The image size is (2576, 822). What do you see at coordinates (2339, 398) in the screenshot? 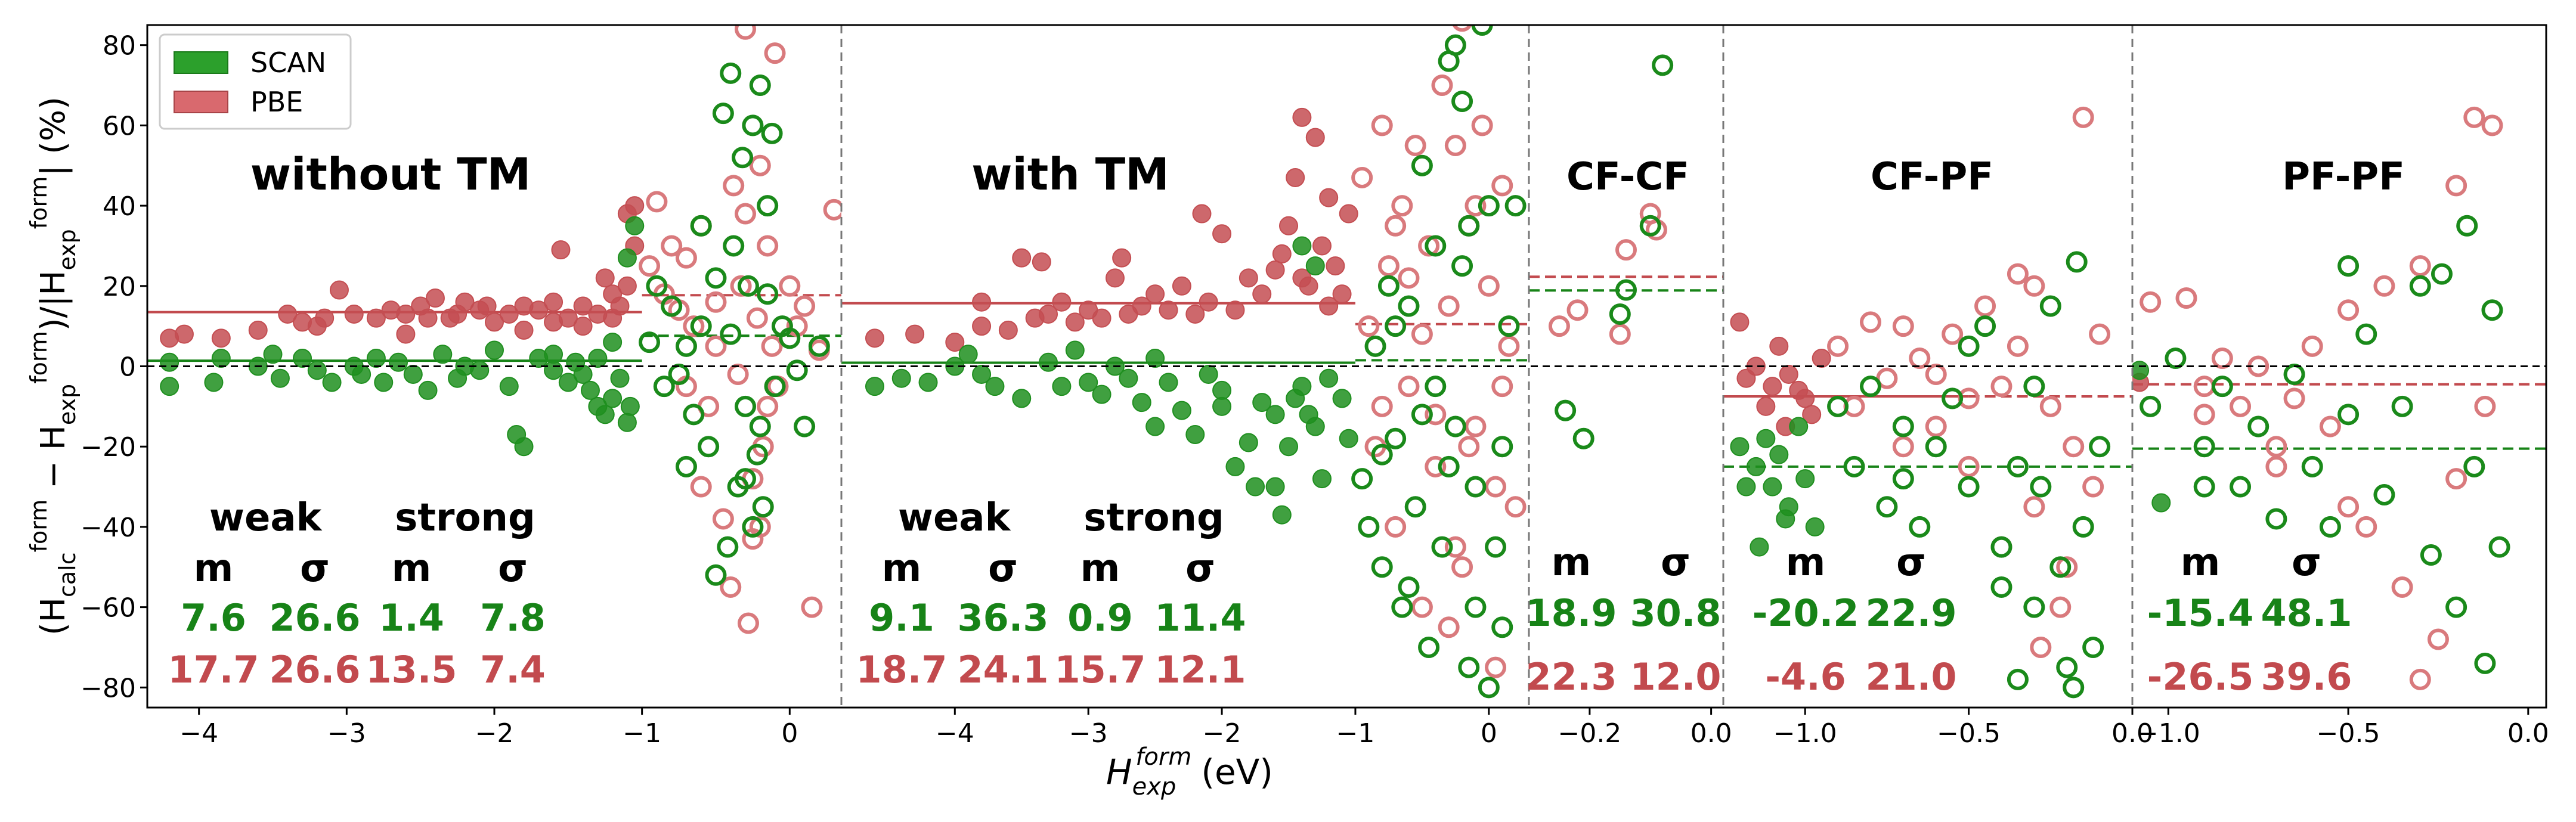
I see `panel-pf-pf` at bounding box center [2339, 398].